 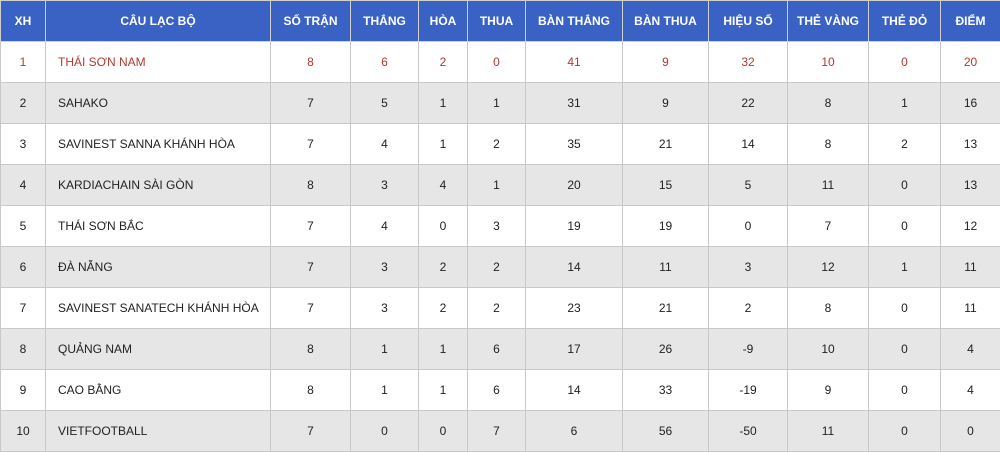 What do you see at coordinates (158, 144) in the screenshot?
I see `club-name: SAVINEST SANNA KHÁNH HÒA` at bounding box center [158, 144].